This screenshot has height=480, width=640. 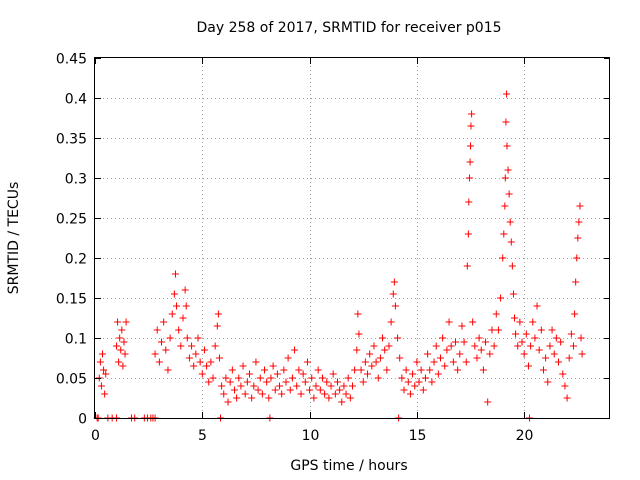 I want to click on y-tick-label: 0.2, so click(x=76, y=260).